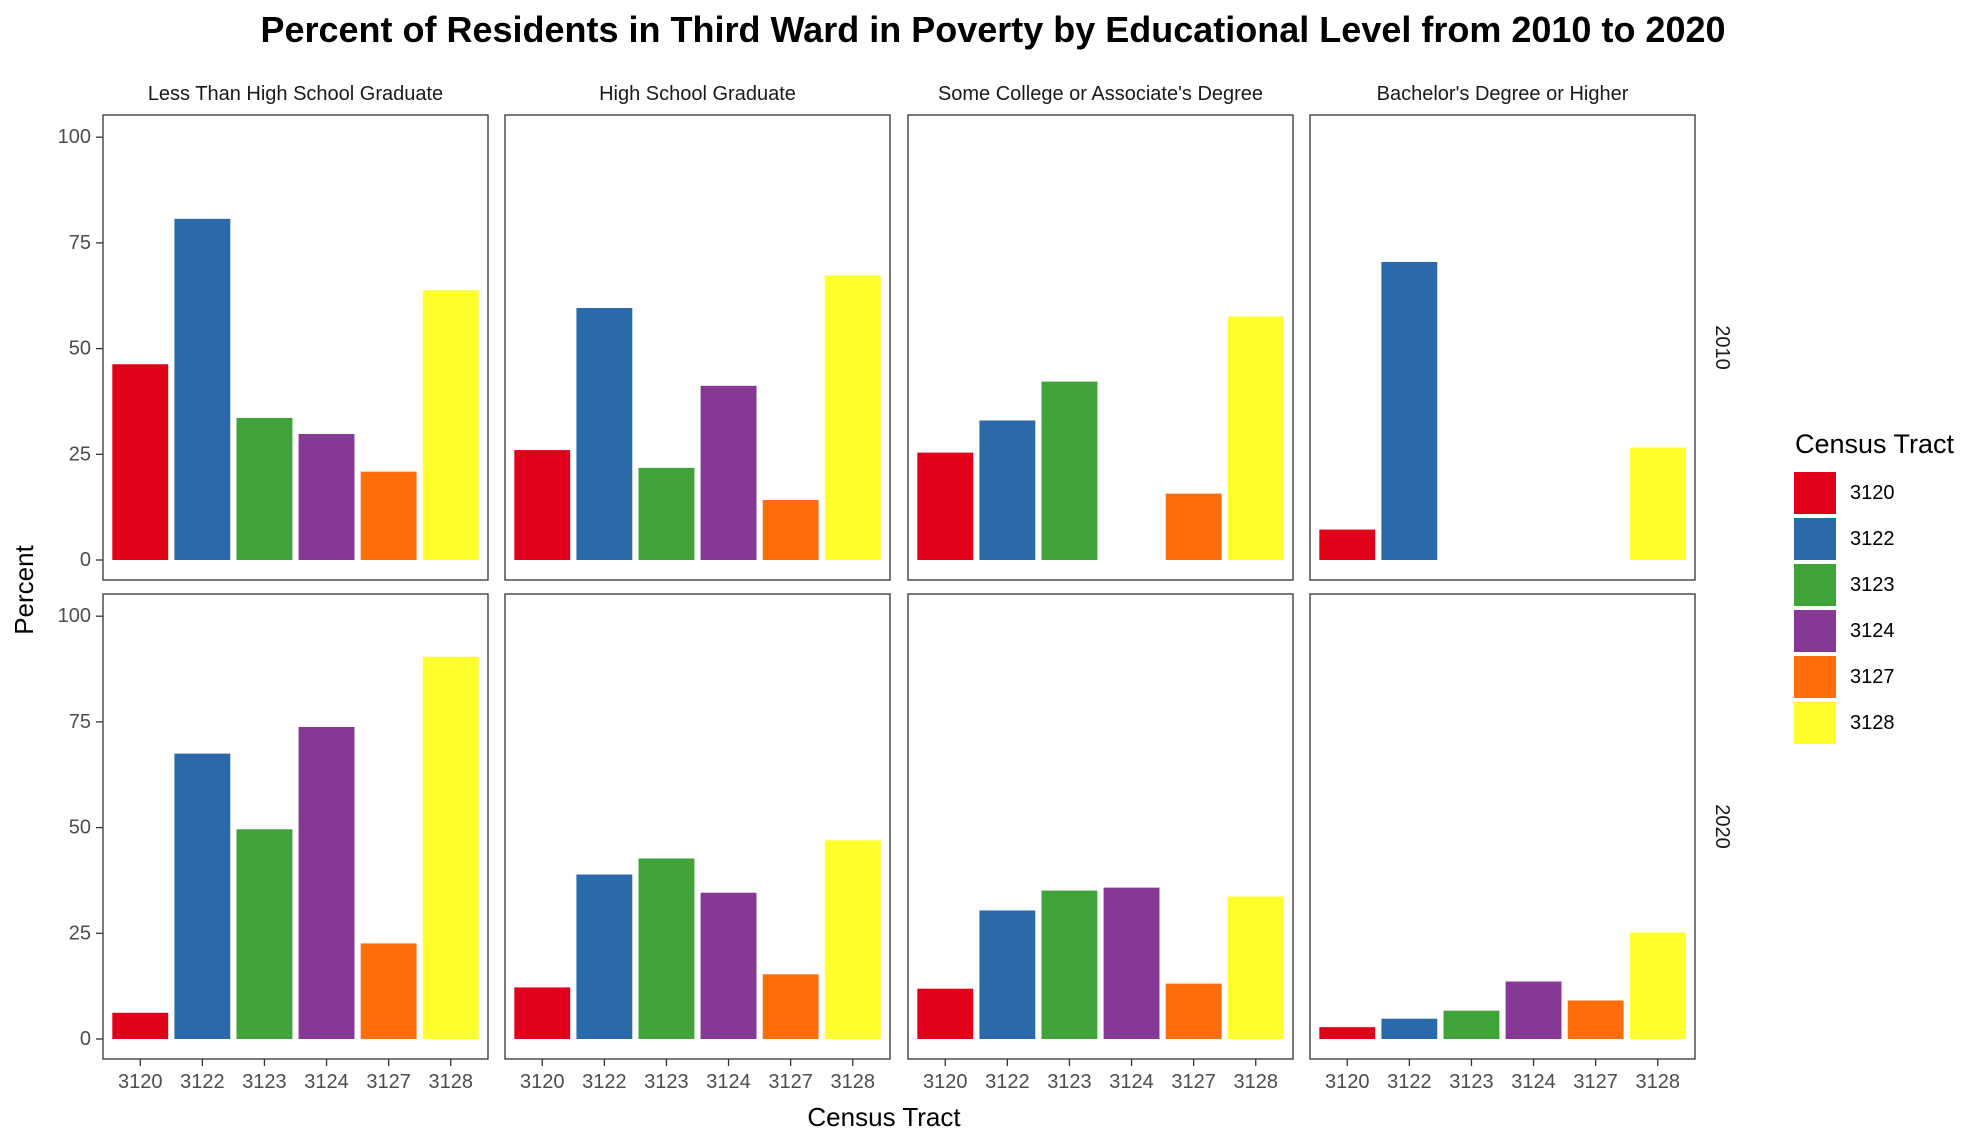  What do you see at coordinates (85, 560) in the screenshot?
I see `y-tick-label-2010-0: 0` at bounding box center [85, 560].